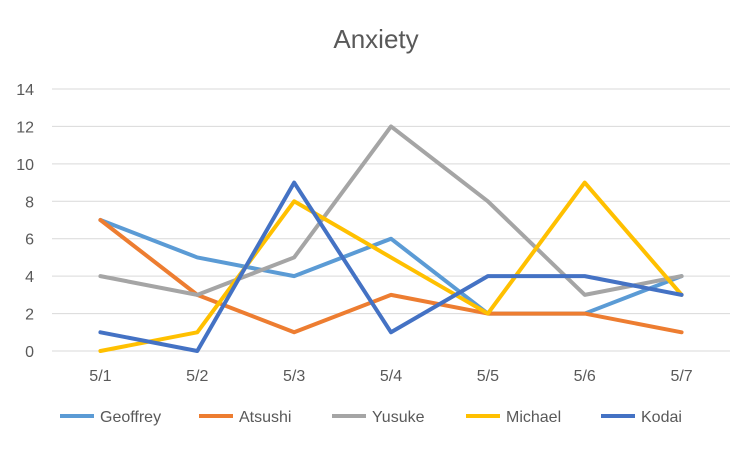  I want to click on y-tick-label: 4, so click(29, 277).